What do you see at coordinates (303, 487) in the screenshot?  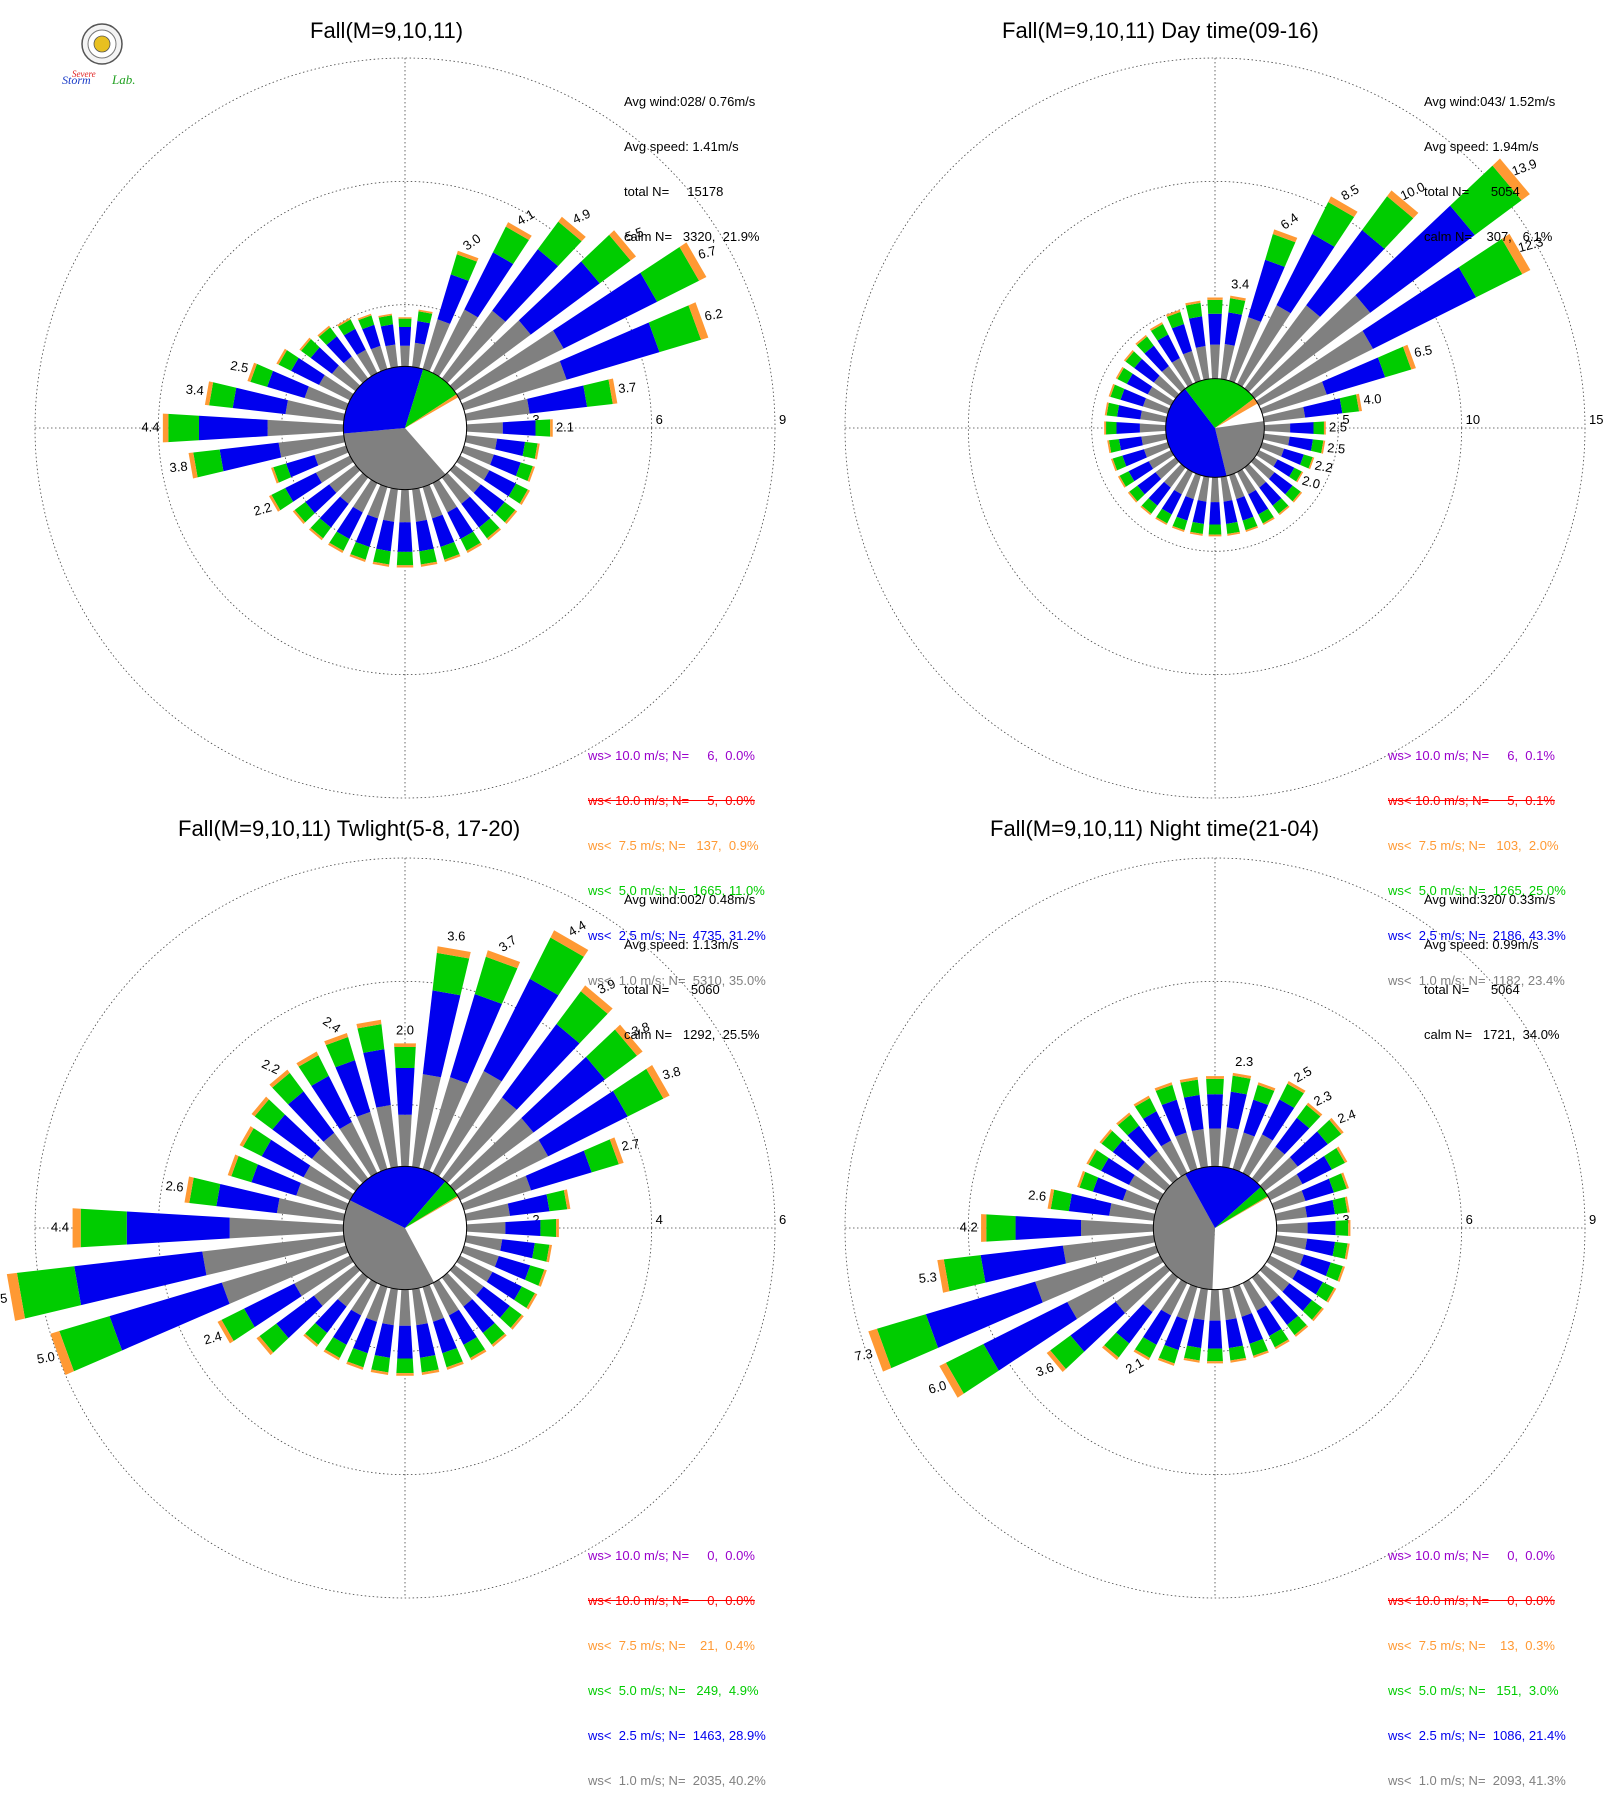 I see `direction-bar: 2.2` at bounding box center [303, 487].